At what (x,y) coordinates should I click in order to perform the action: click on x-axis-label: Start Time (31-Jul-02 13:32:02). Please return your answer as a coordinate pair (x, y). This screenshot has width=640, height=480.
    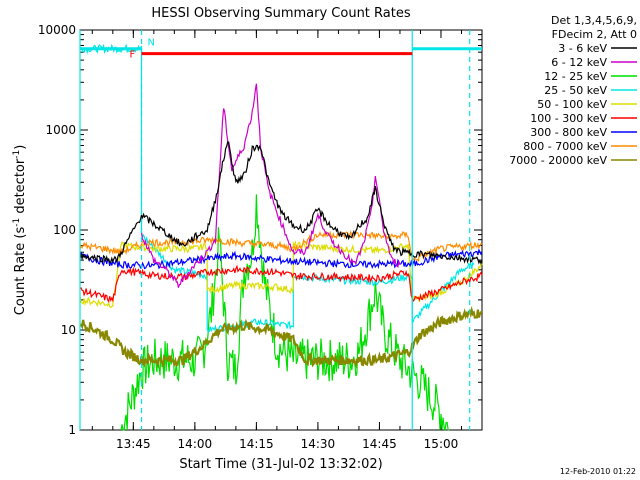
    Looking at the image, I should click on (280, 464).